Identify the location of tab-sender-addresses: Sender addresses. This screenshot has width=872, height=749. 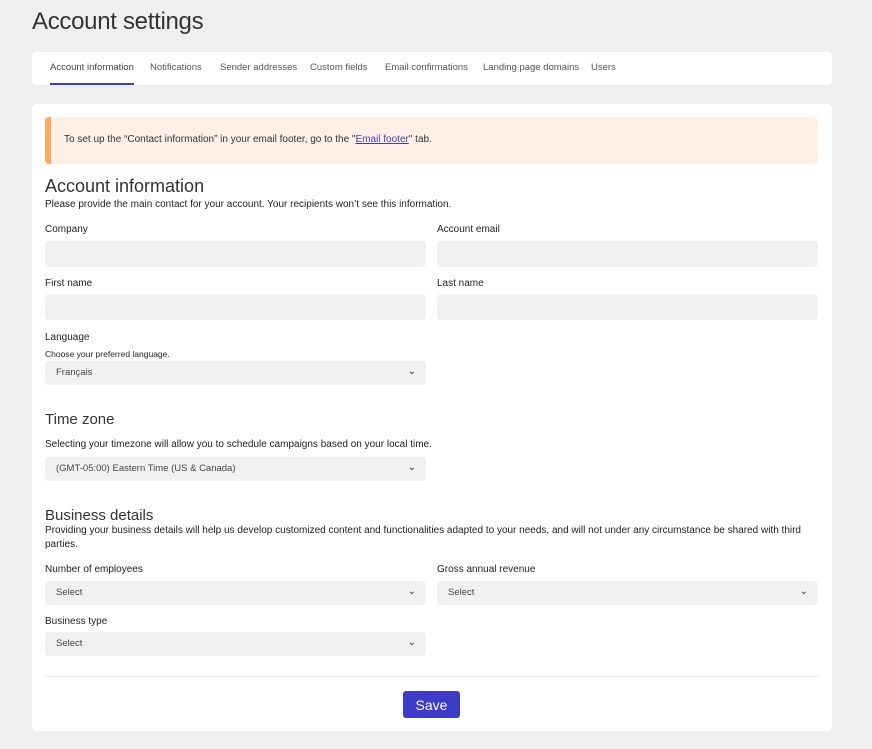
(259, 67).